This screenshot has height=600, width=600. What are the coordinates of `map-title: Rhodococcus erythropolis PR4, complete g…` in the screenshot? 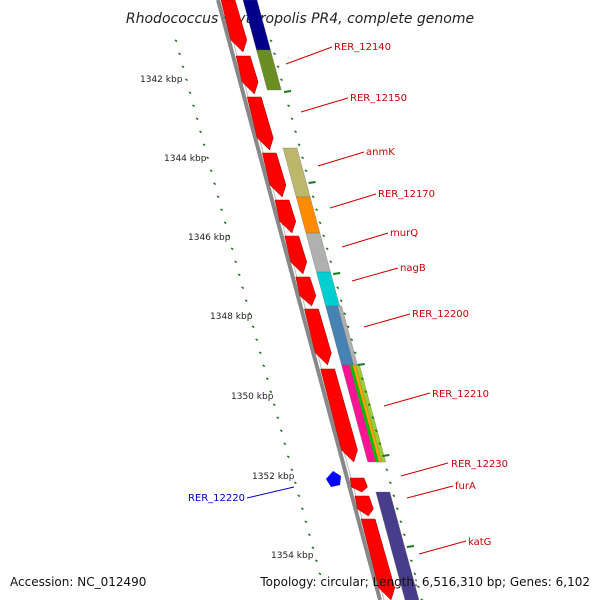 It's located at (300, 19).